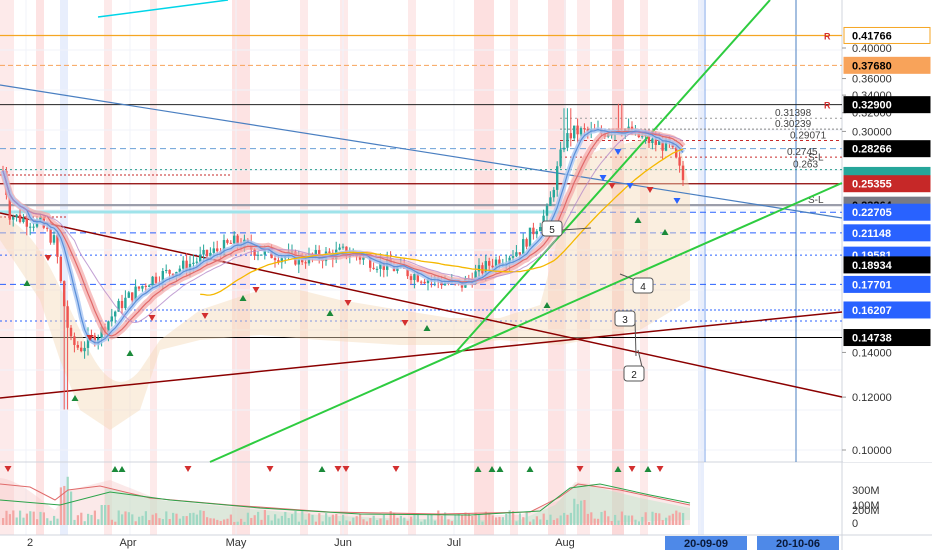 This screenshot has width=932, height=555. What do you see at coordinates (597, 301) in the screenshot?
I see `elliott-wave-labels: 5 4 3 2` at bounding box center [597, 301].